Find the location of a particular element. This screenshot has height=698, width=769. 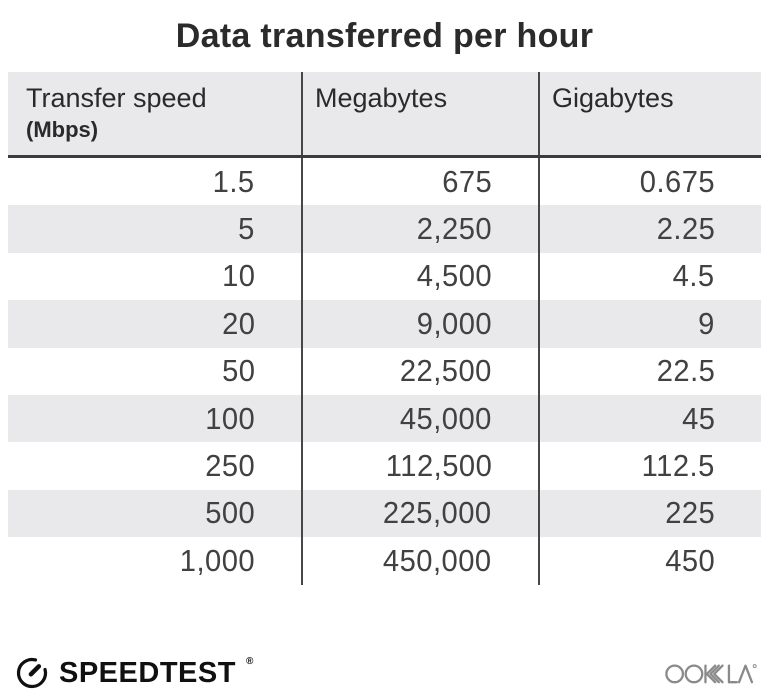

cell-gigabytes: 9 is located at coordinates (650, 323).